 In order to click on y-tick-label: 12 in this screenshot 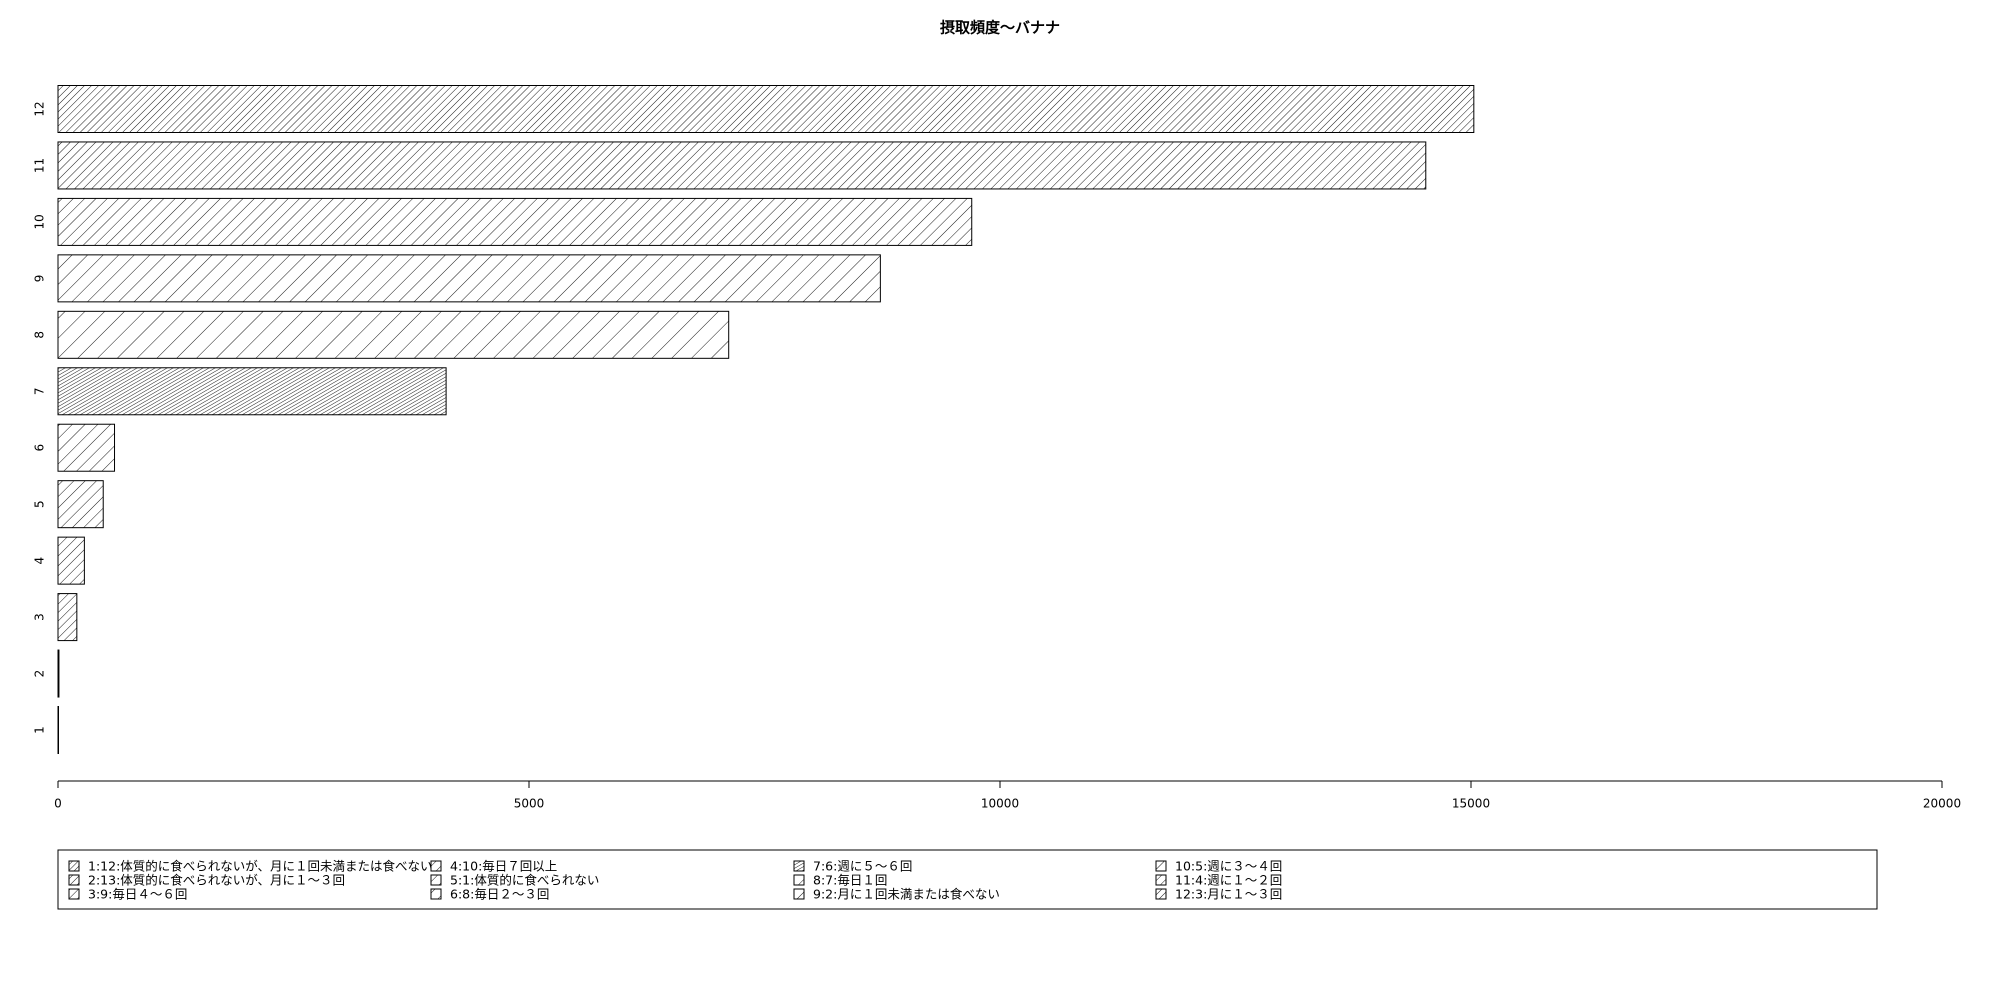, I will do `click(40, 108)`.